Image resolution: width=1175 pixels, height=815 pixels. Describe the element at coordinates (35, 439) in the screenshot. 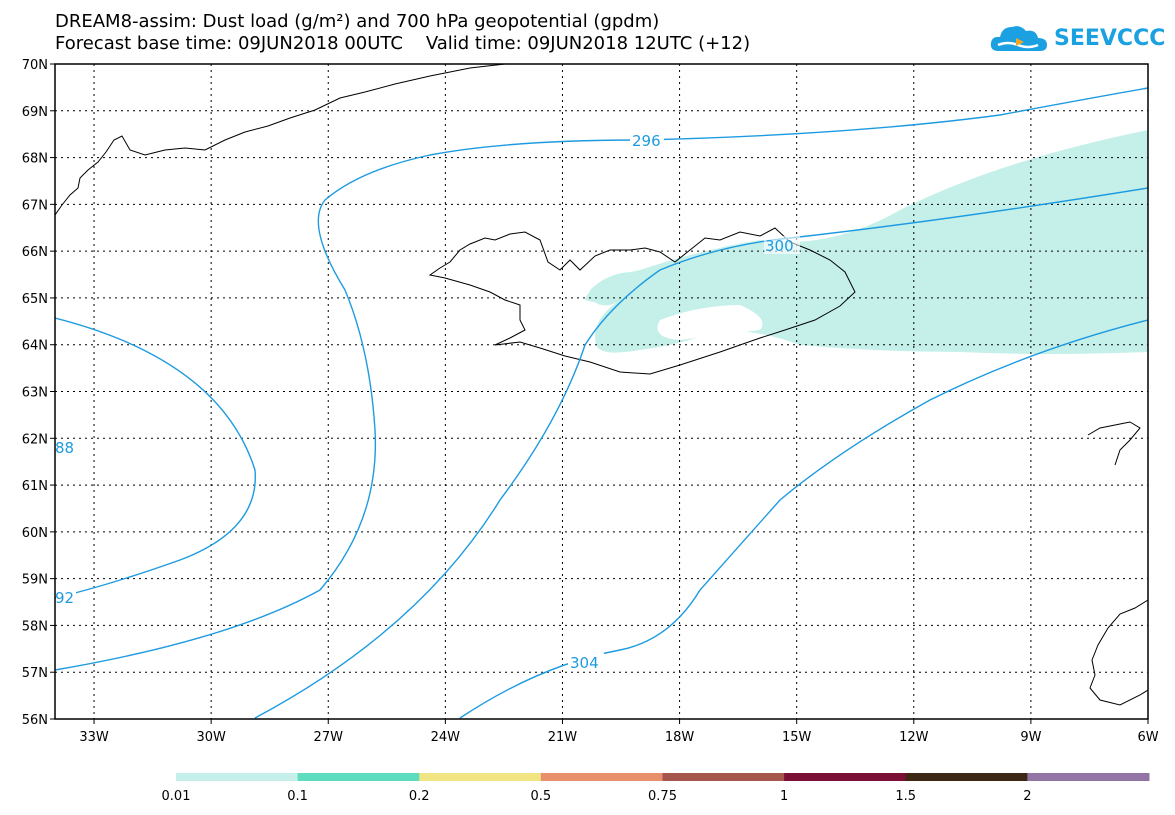

I see `lat-tick-label: 62N` at that location.